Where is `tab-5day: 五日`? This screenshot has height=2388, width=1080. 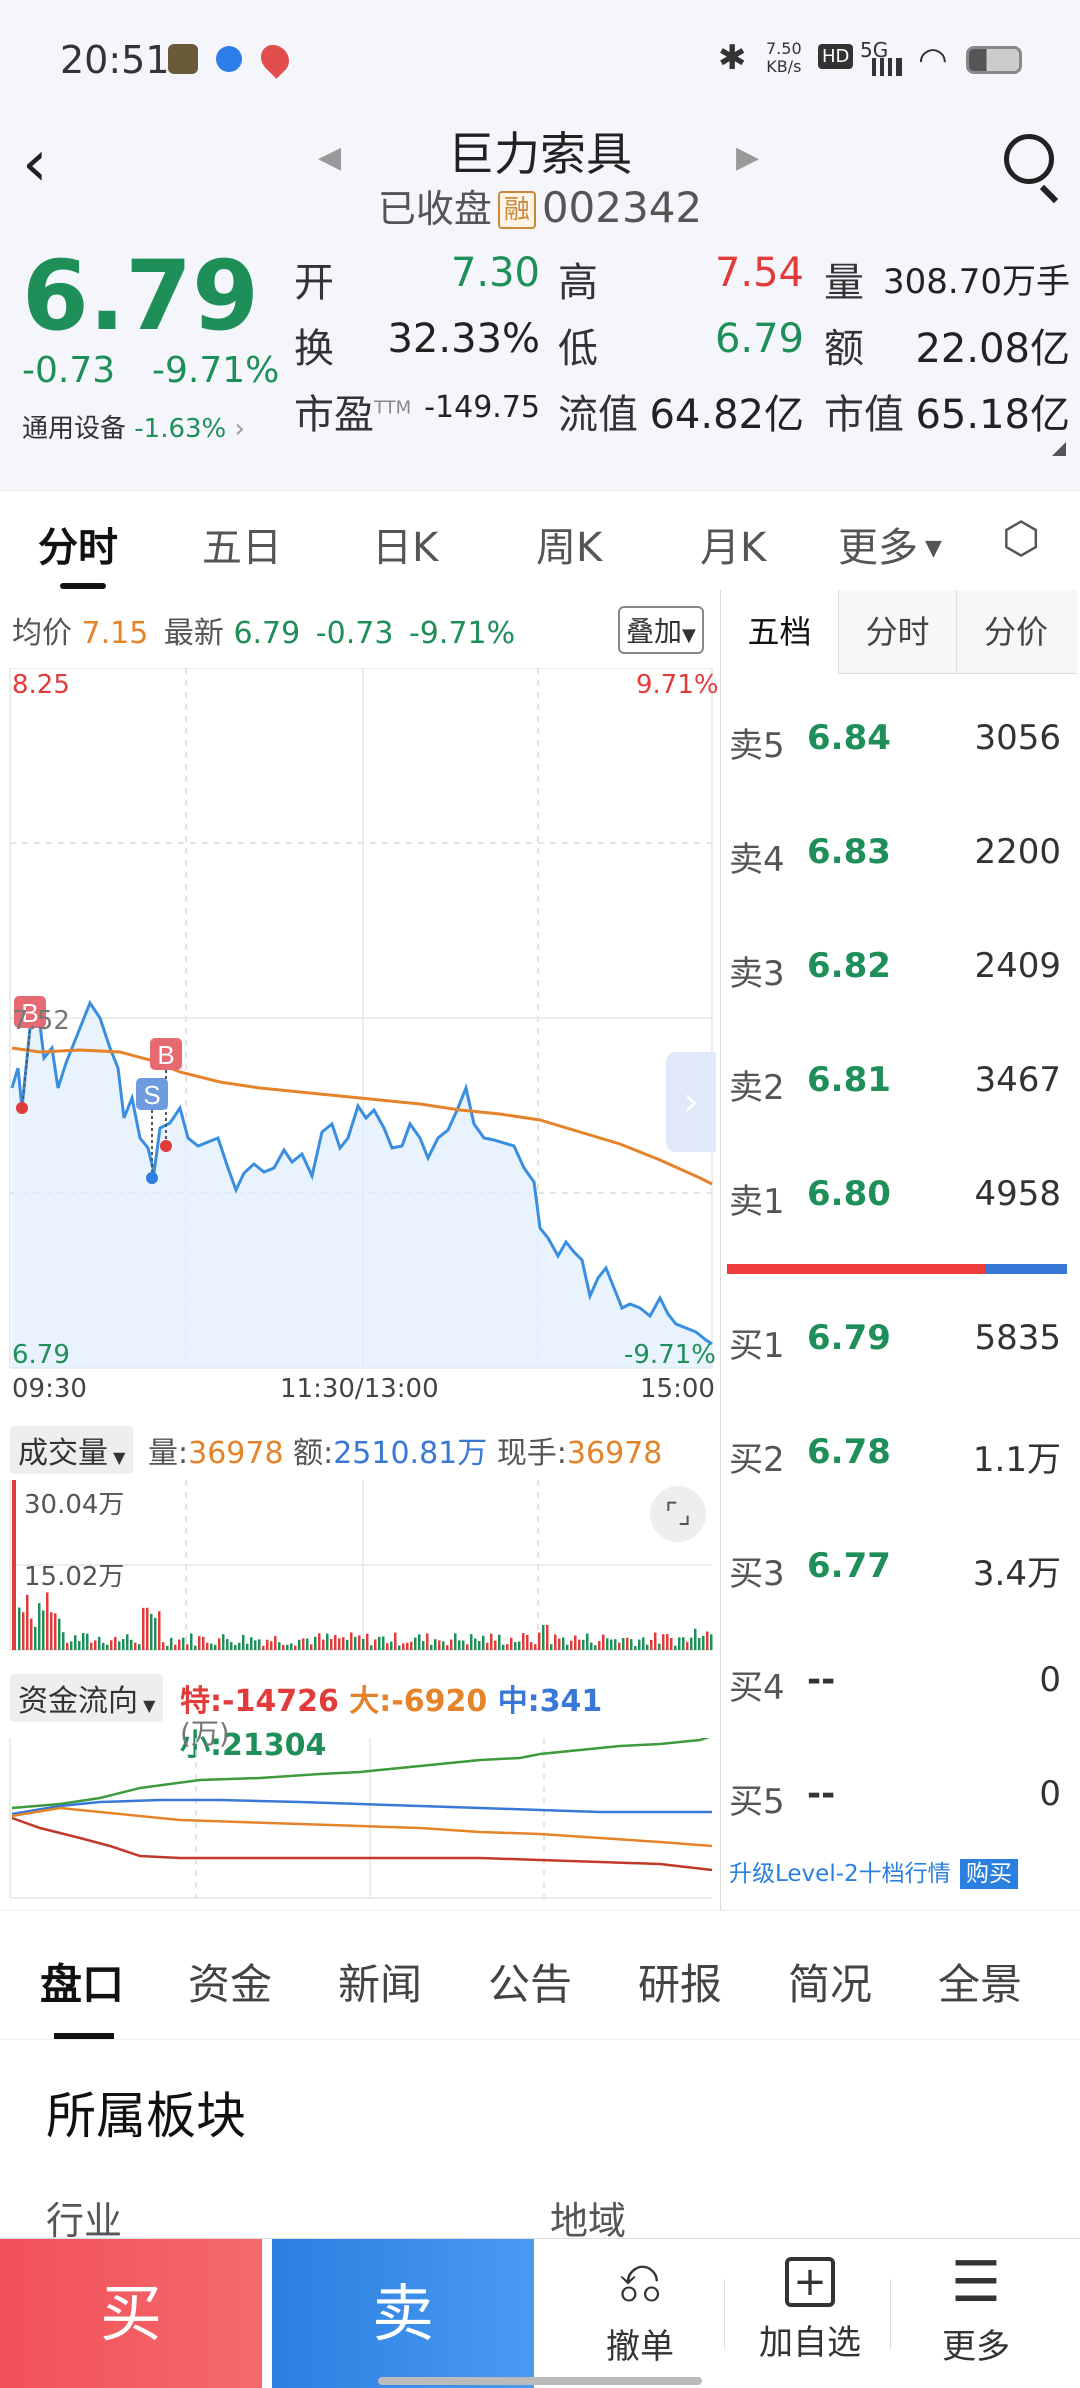
tab-5day: 五日 is located at coordinates (242, 548).